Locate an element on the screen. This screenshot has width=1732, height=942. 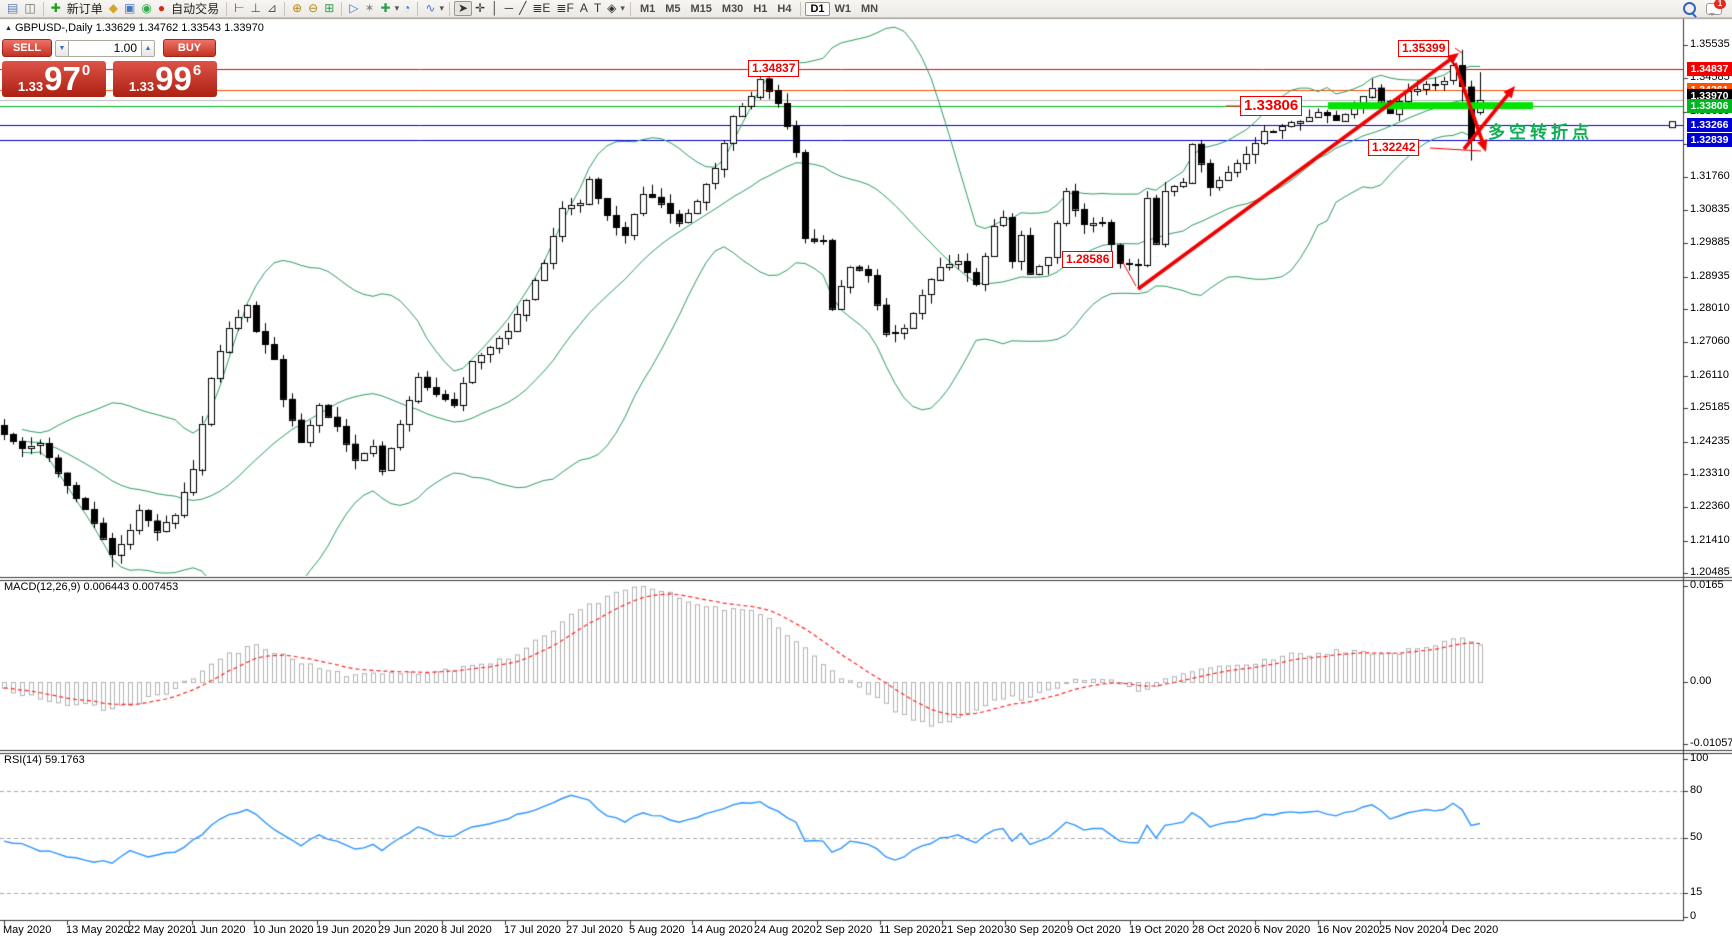
zoom-in-icon: ⊕ is located at coordinates (297, 8).